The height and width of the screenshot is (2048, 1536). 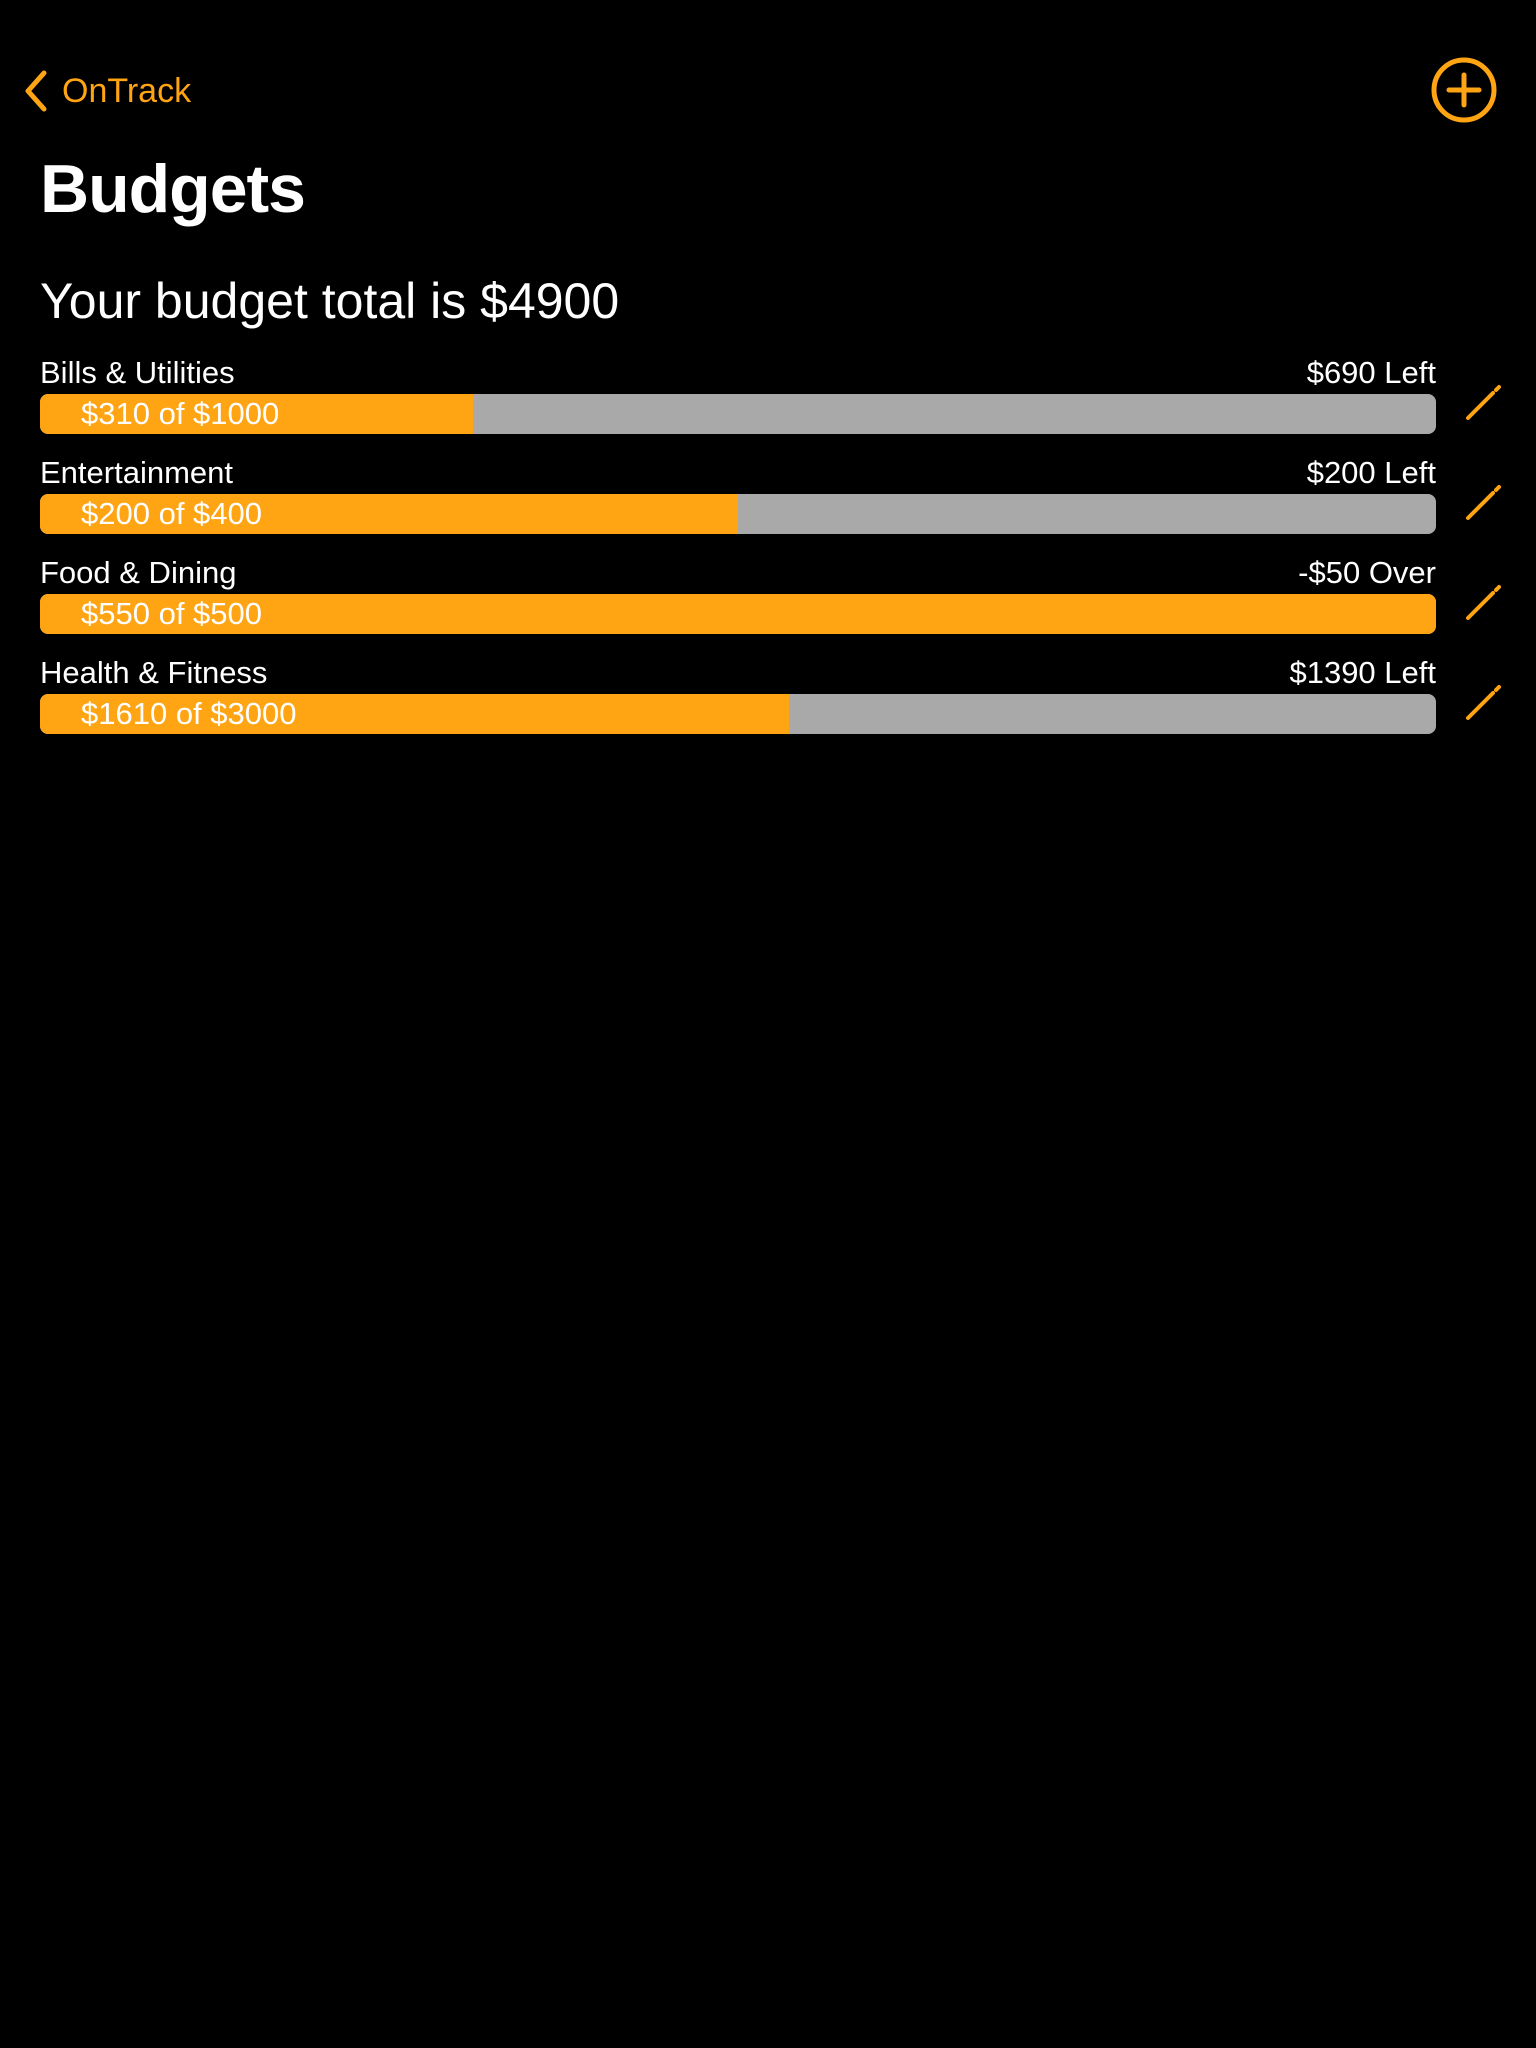 I want to click on back-button-label: OnTrack, so click(x=127, y=91).